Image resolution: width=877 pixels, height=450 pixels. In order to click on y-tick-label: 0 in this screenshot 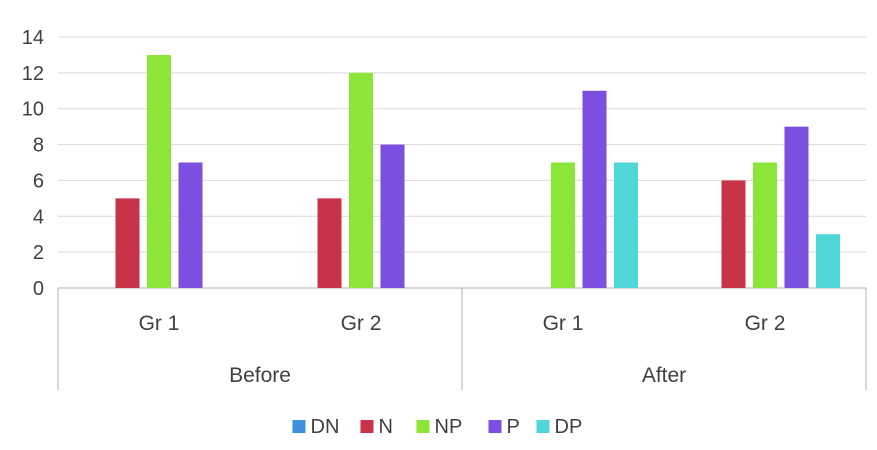, I will do `click(38, 289)`.